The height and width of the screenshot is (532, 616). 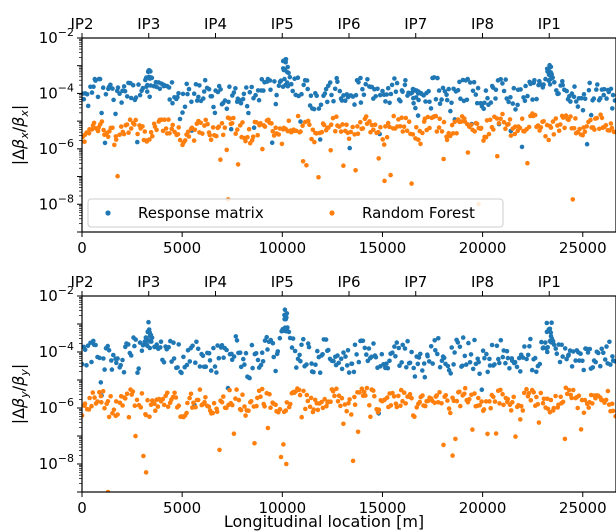 What do you see at coordinates (20, 135) in the screenshot?
I see `y-axis-label: |Δβx/βx|` at bounding box center [20, 135].